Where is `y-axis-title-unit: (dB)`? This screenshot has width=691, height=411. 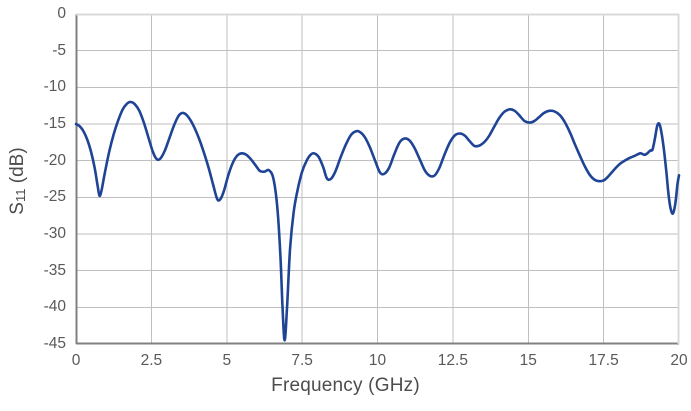 y-axis-title-unit: (dB) is located at coordinates (17, 168).